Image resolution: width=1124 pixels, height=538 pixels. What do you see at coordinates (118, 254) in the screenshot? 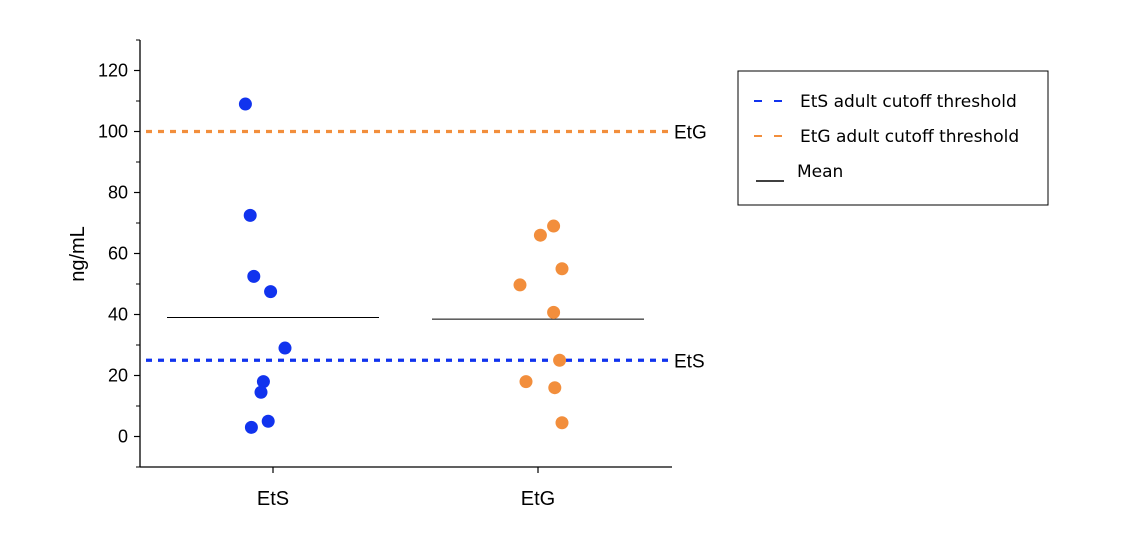
I see `y-tick-label: 60` at bounding box center [118, 254].